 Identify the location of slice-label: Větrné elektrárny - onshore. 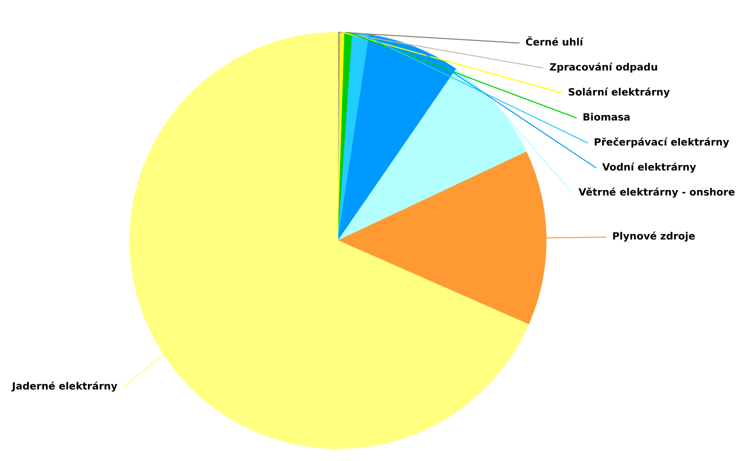
(657, 193).